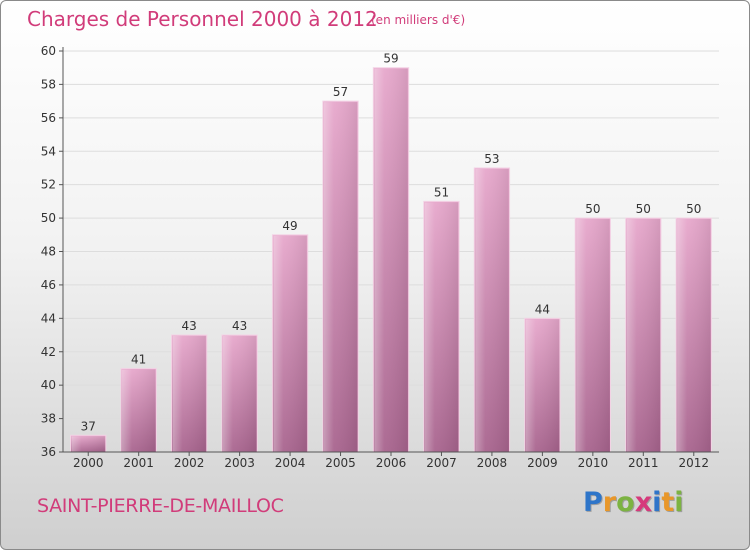 The width and height of the screenshot is (750, 550). Describe the element at coordinates (593, 502) in the screenshot. I see `brand-letter: P` at that location.